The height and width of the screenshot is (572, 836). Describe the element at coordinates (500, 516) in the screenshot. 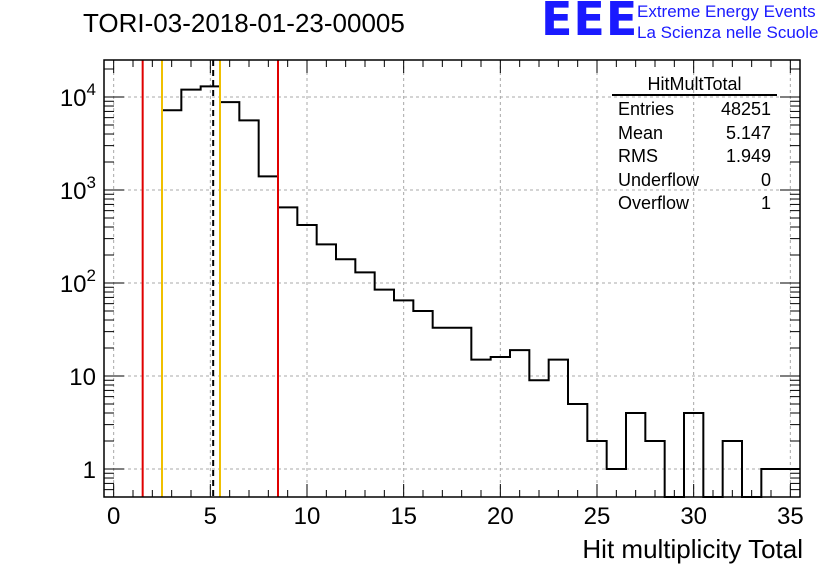

I see `x-tick-label: 20` at that location.